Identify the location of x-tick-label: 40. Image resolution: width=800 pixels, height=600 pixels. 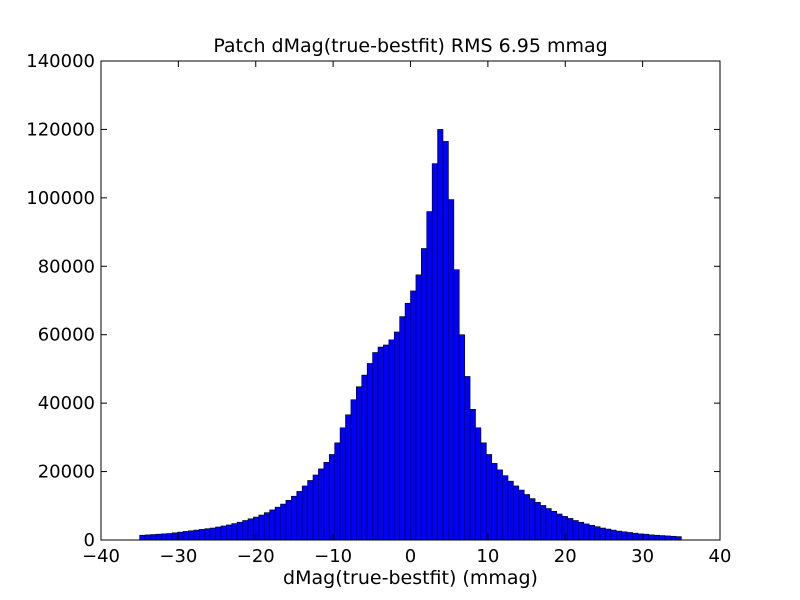
(720, 556).